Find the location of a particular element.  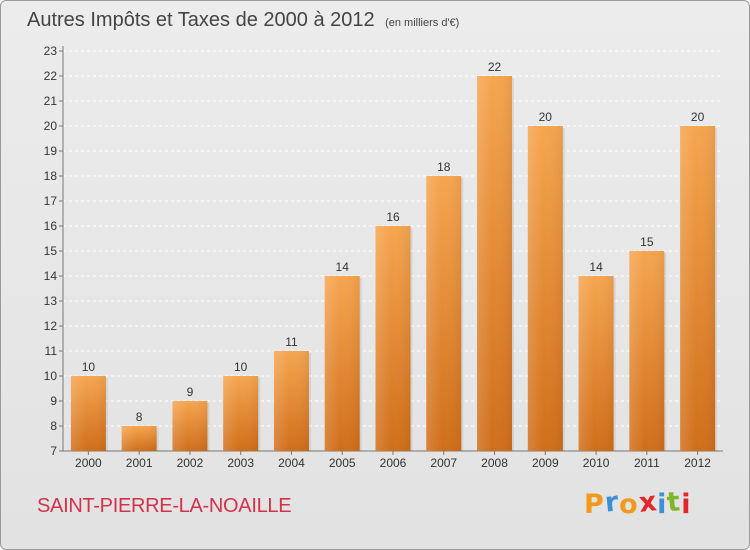

chart-subtitle: (en milliers d'€) is located at coordinates (422, 23).